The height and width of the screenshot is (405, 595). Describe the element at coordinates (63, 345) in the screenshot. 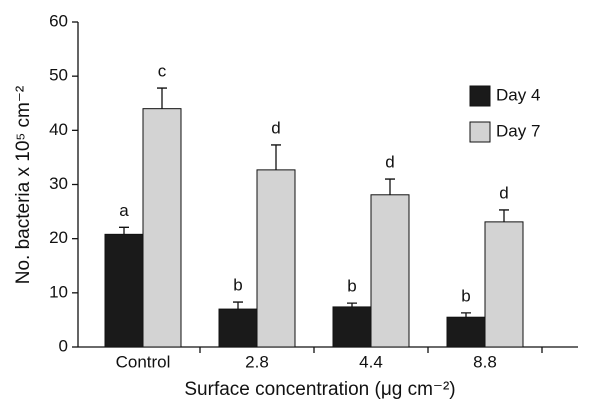

I see `y-tick-label: 0` at that location.